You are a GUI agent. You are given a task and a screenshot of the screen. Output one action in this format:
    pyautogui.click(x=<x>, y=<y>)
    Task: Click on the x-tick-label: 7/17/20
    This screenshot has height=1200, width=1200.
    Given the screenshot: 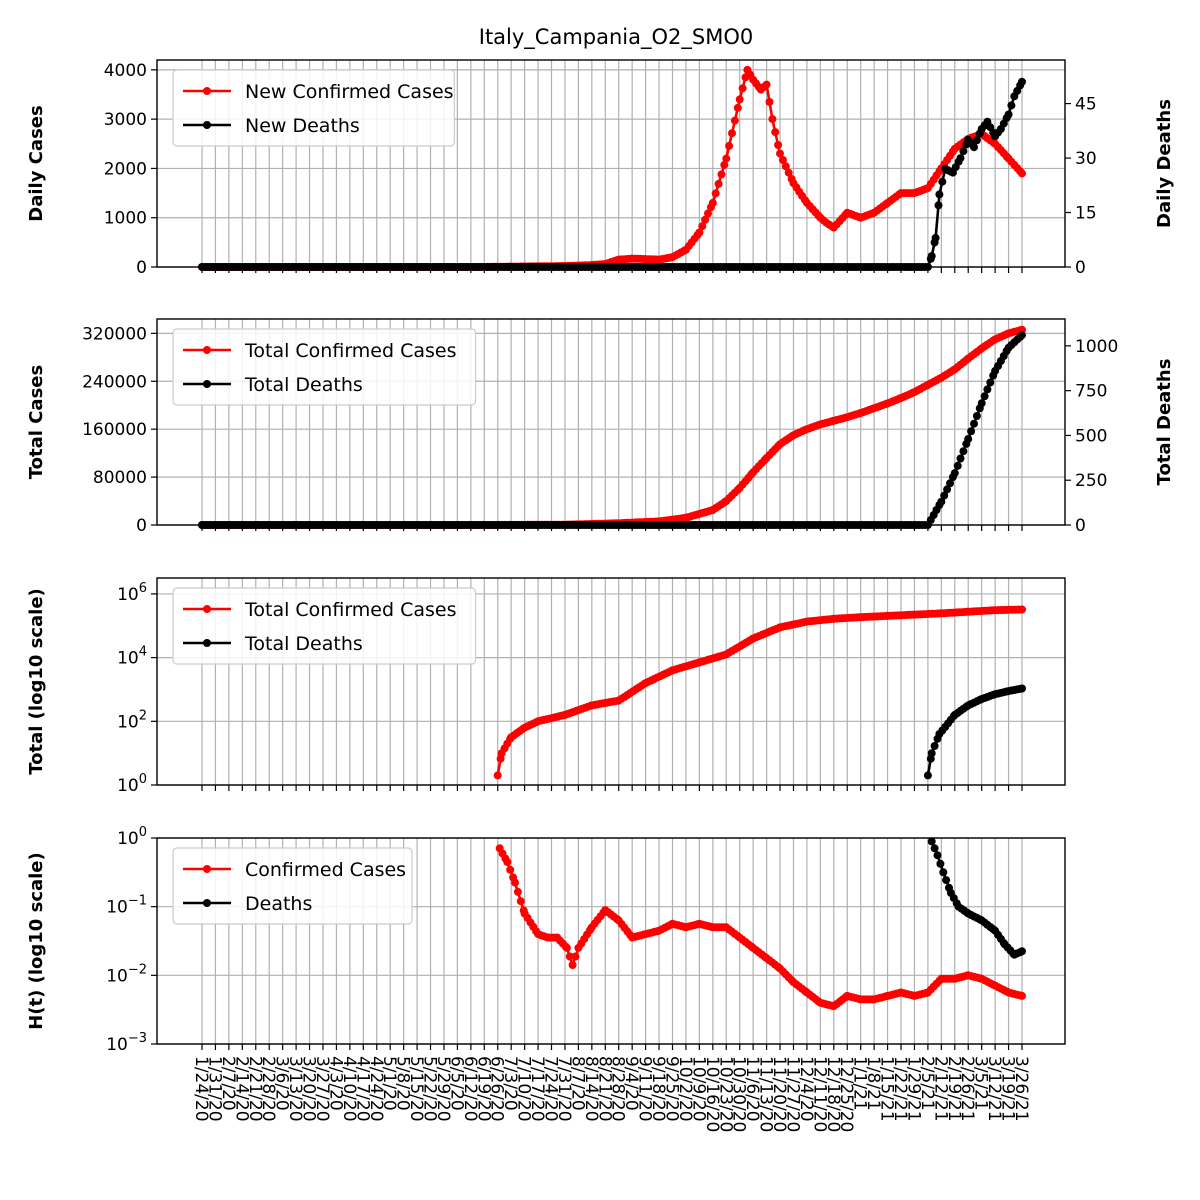 What is the action you would take?
    pyautogui.click(x=537, y=1089)
    